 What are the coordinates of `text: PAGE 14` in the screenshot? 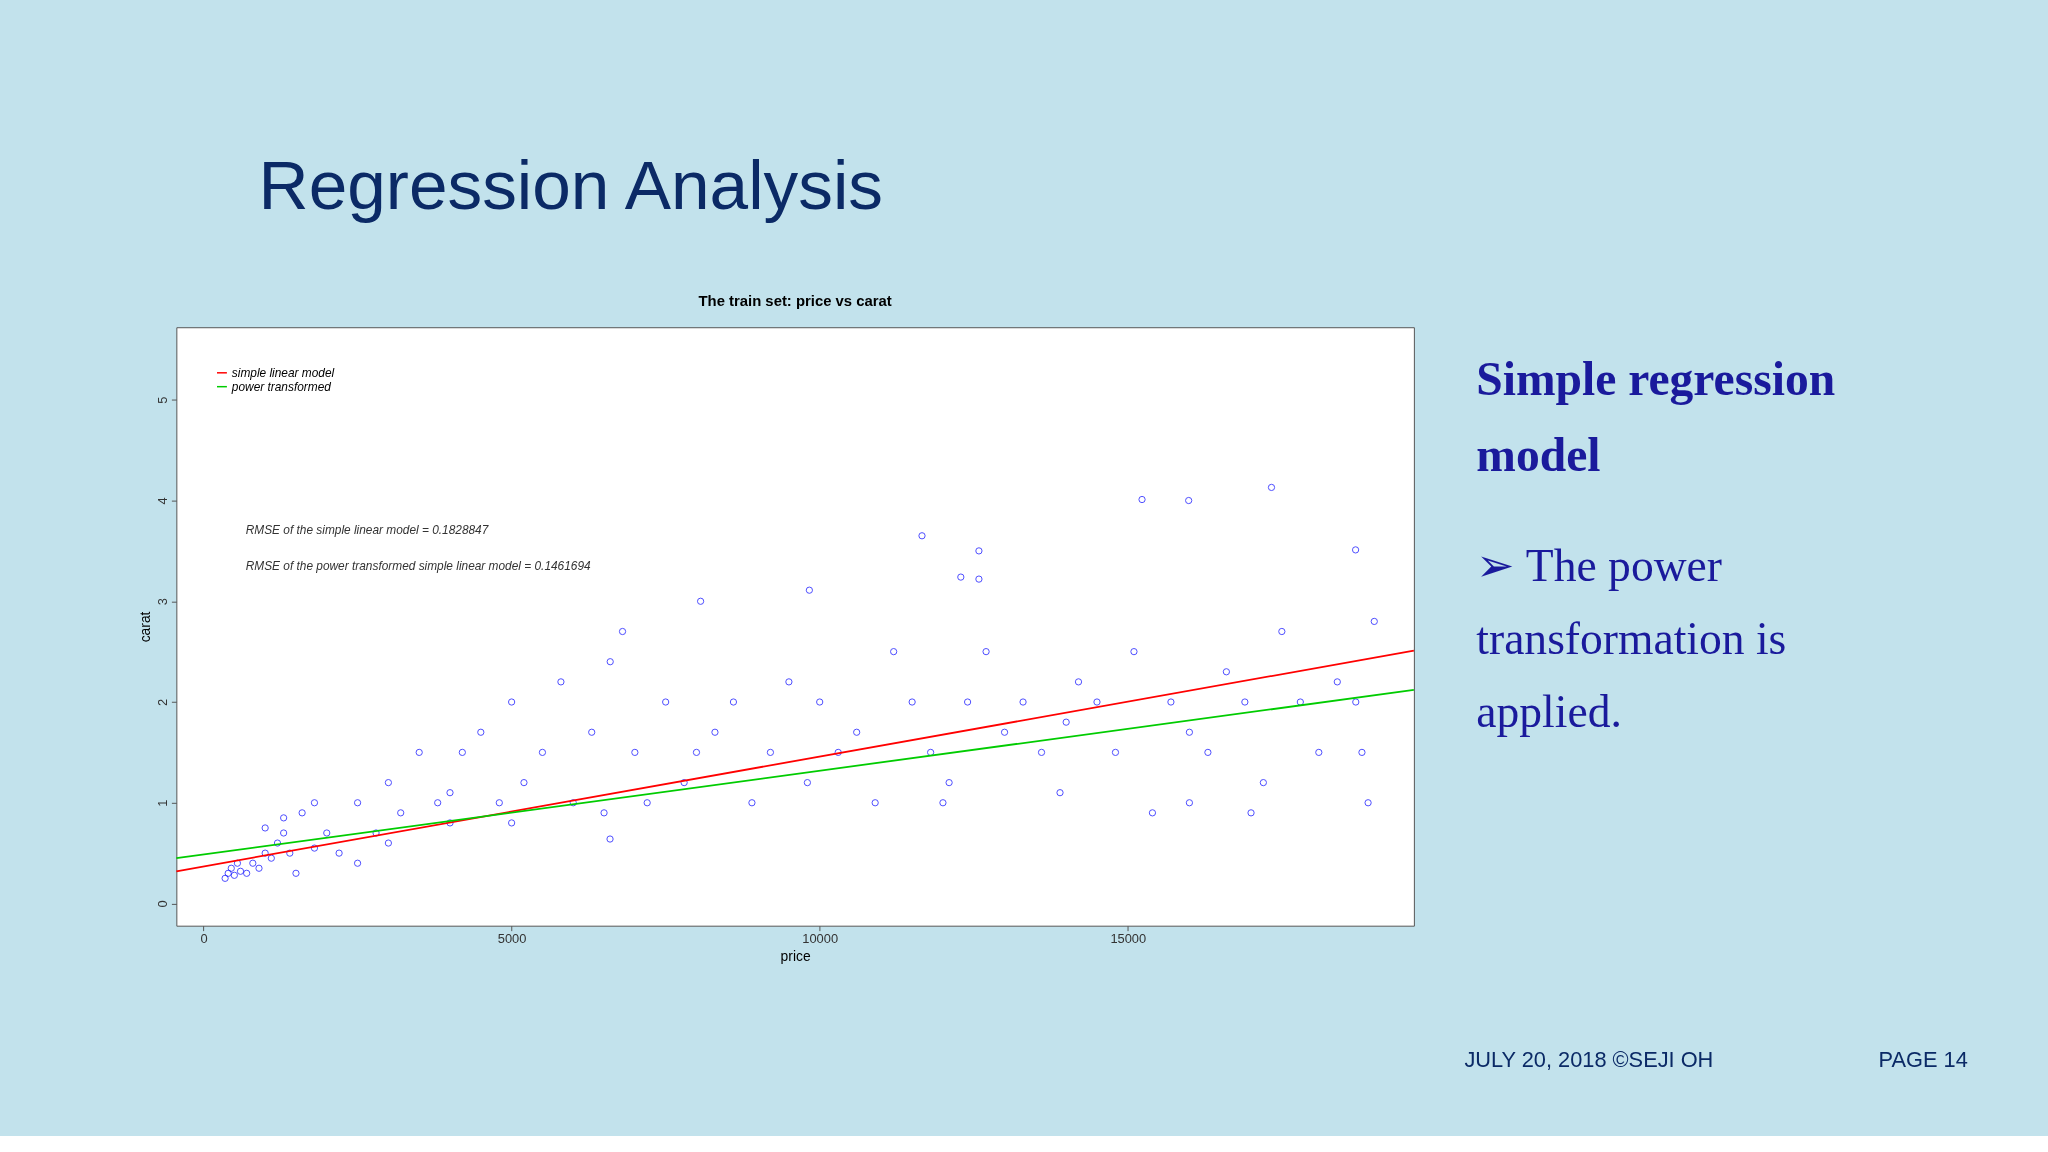 It's located at (1923, 1060).